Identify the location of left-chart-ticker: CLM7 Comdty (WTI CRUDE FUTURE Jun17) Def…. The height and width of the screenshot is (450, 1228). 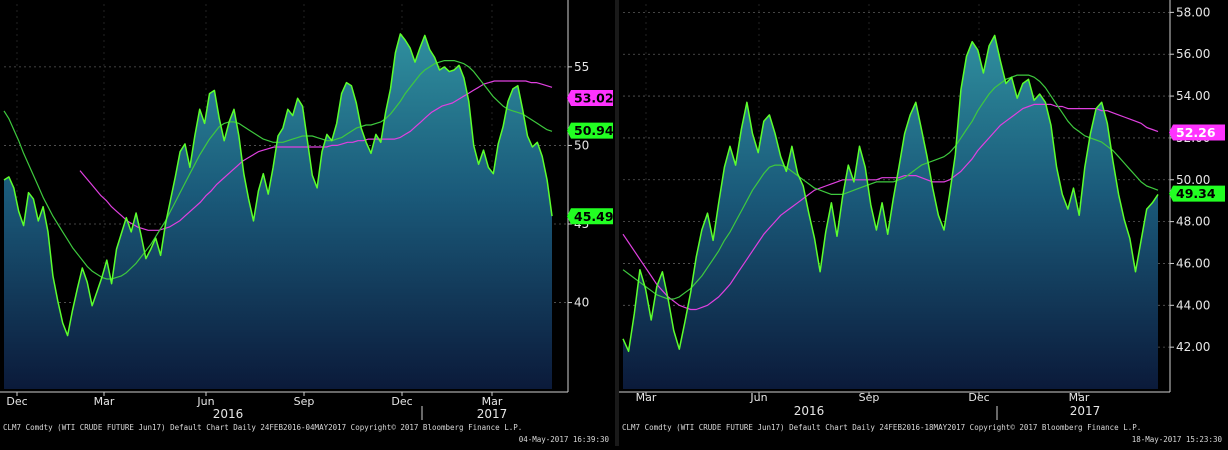
(263, 427).